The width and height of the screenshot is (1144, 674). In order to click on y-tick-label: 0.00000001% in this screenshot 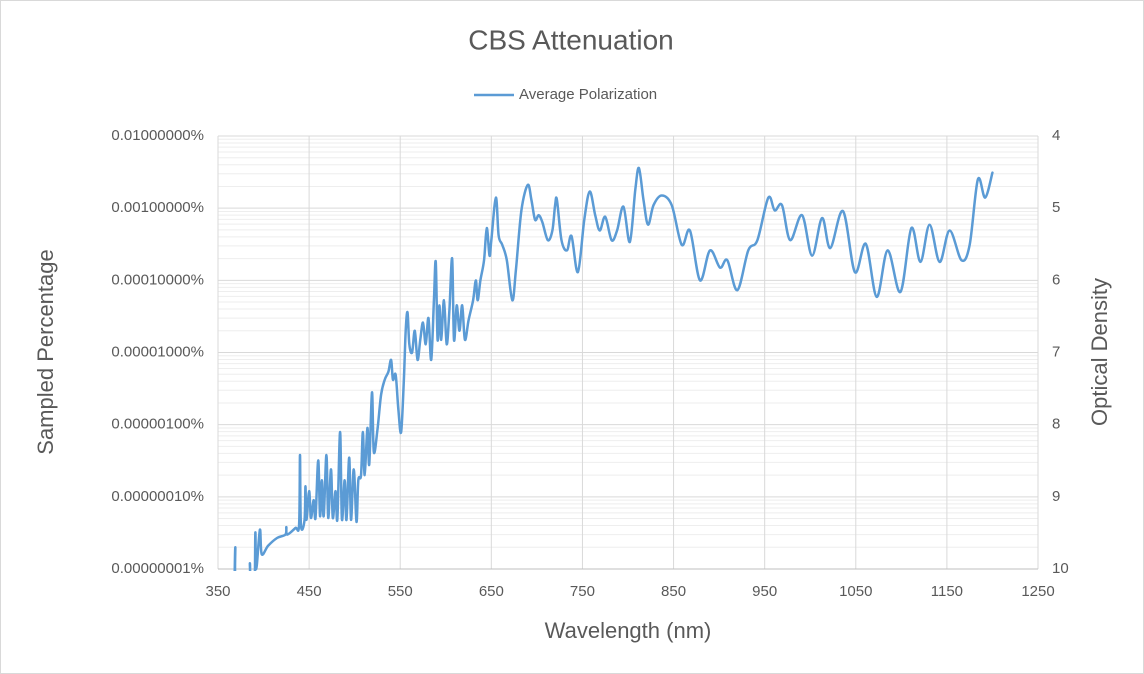, I will do `click(157, 568)`.